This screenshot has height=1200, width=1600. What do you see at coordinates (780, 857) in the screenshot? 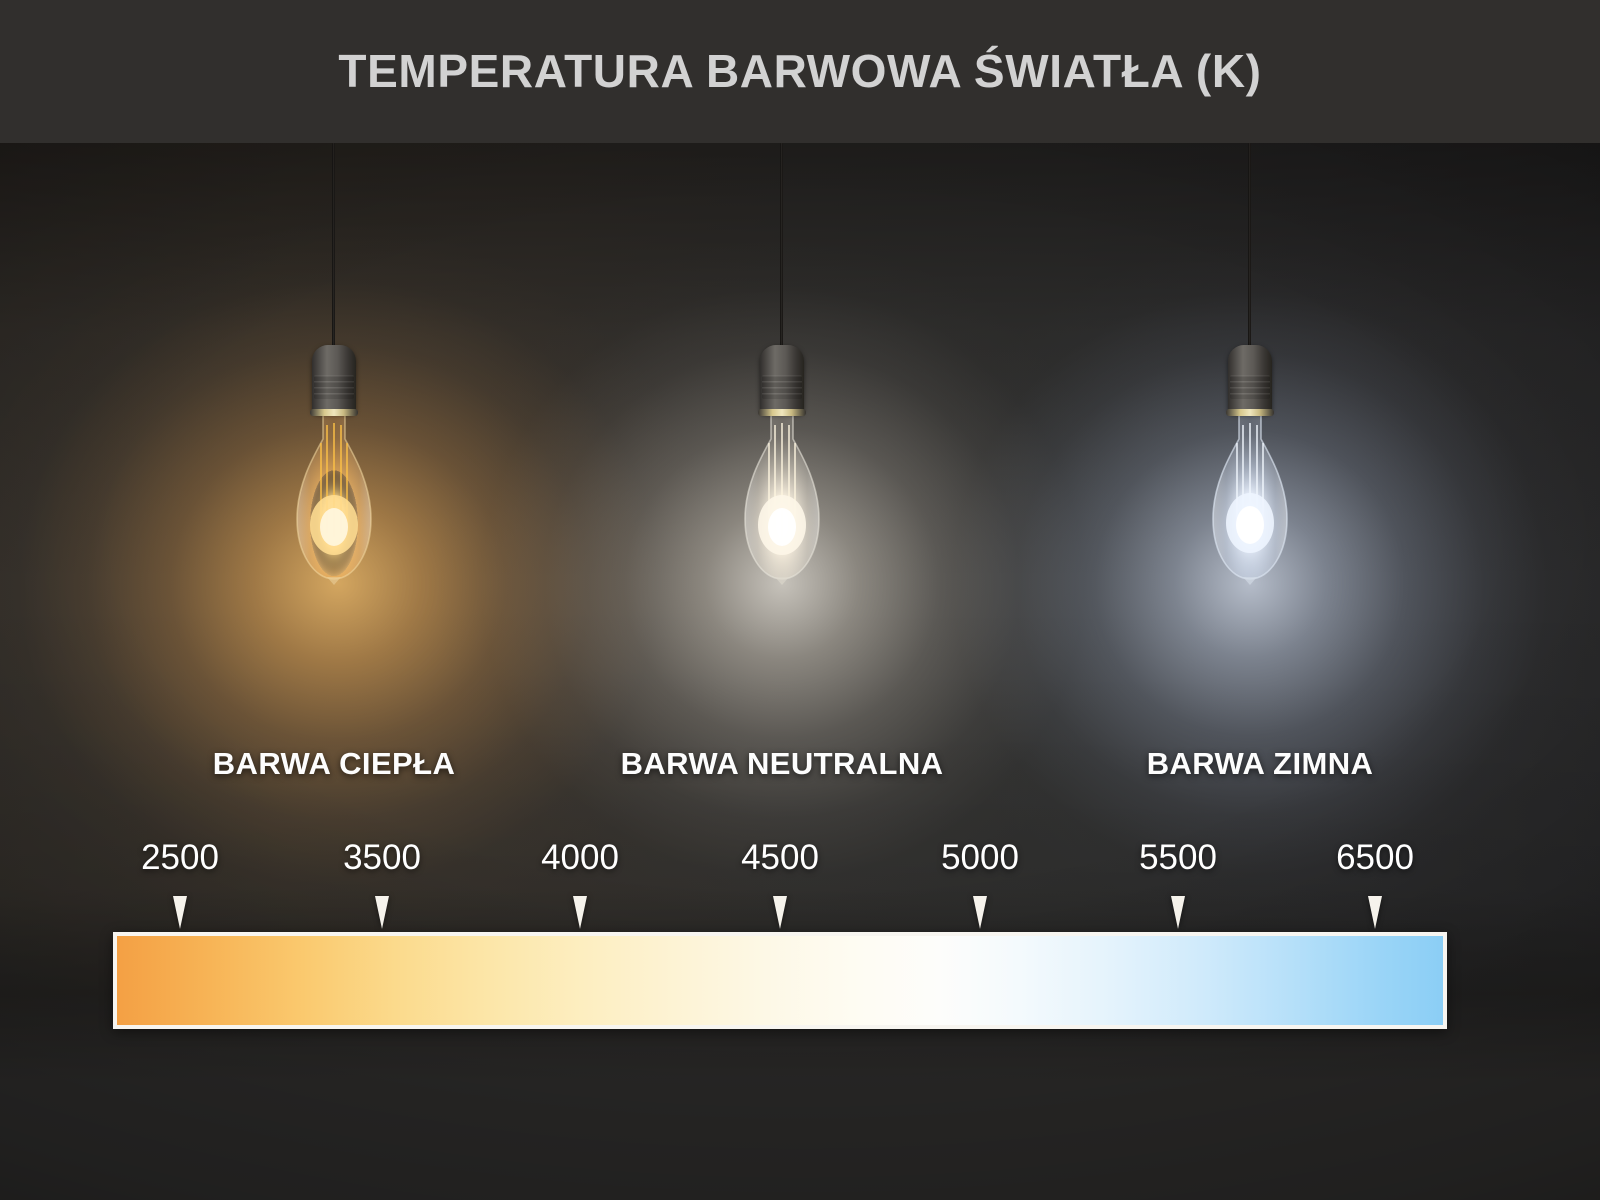
I see `tick-label-4500: 4500` at bounding box center [780, 857].